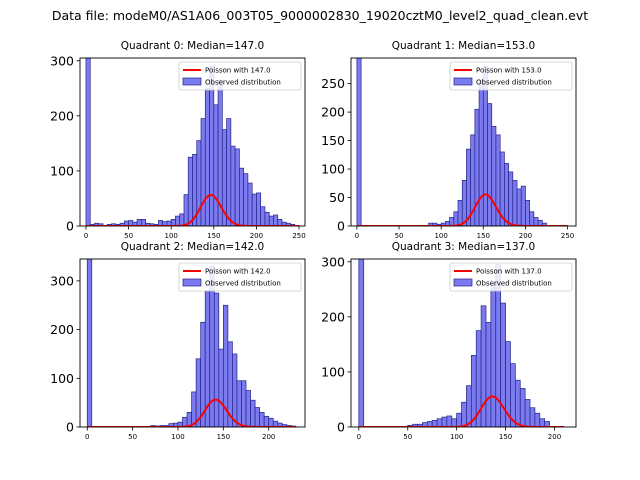 The image size is (640, 480). Describe the element at coordinates (463, 46) in the screenshot. I see `quadrant-title: Quadrant 1: Median=153.0` at that location.